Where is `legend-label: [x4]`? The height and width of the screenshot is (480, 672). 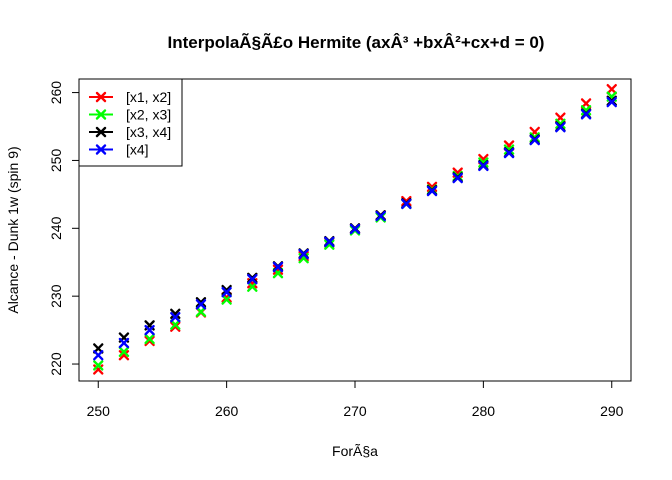 legend-label: [x4] is located at coordinates (137, 150).